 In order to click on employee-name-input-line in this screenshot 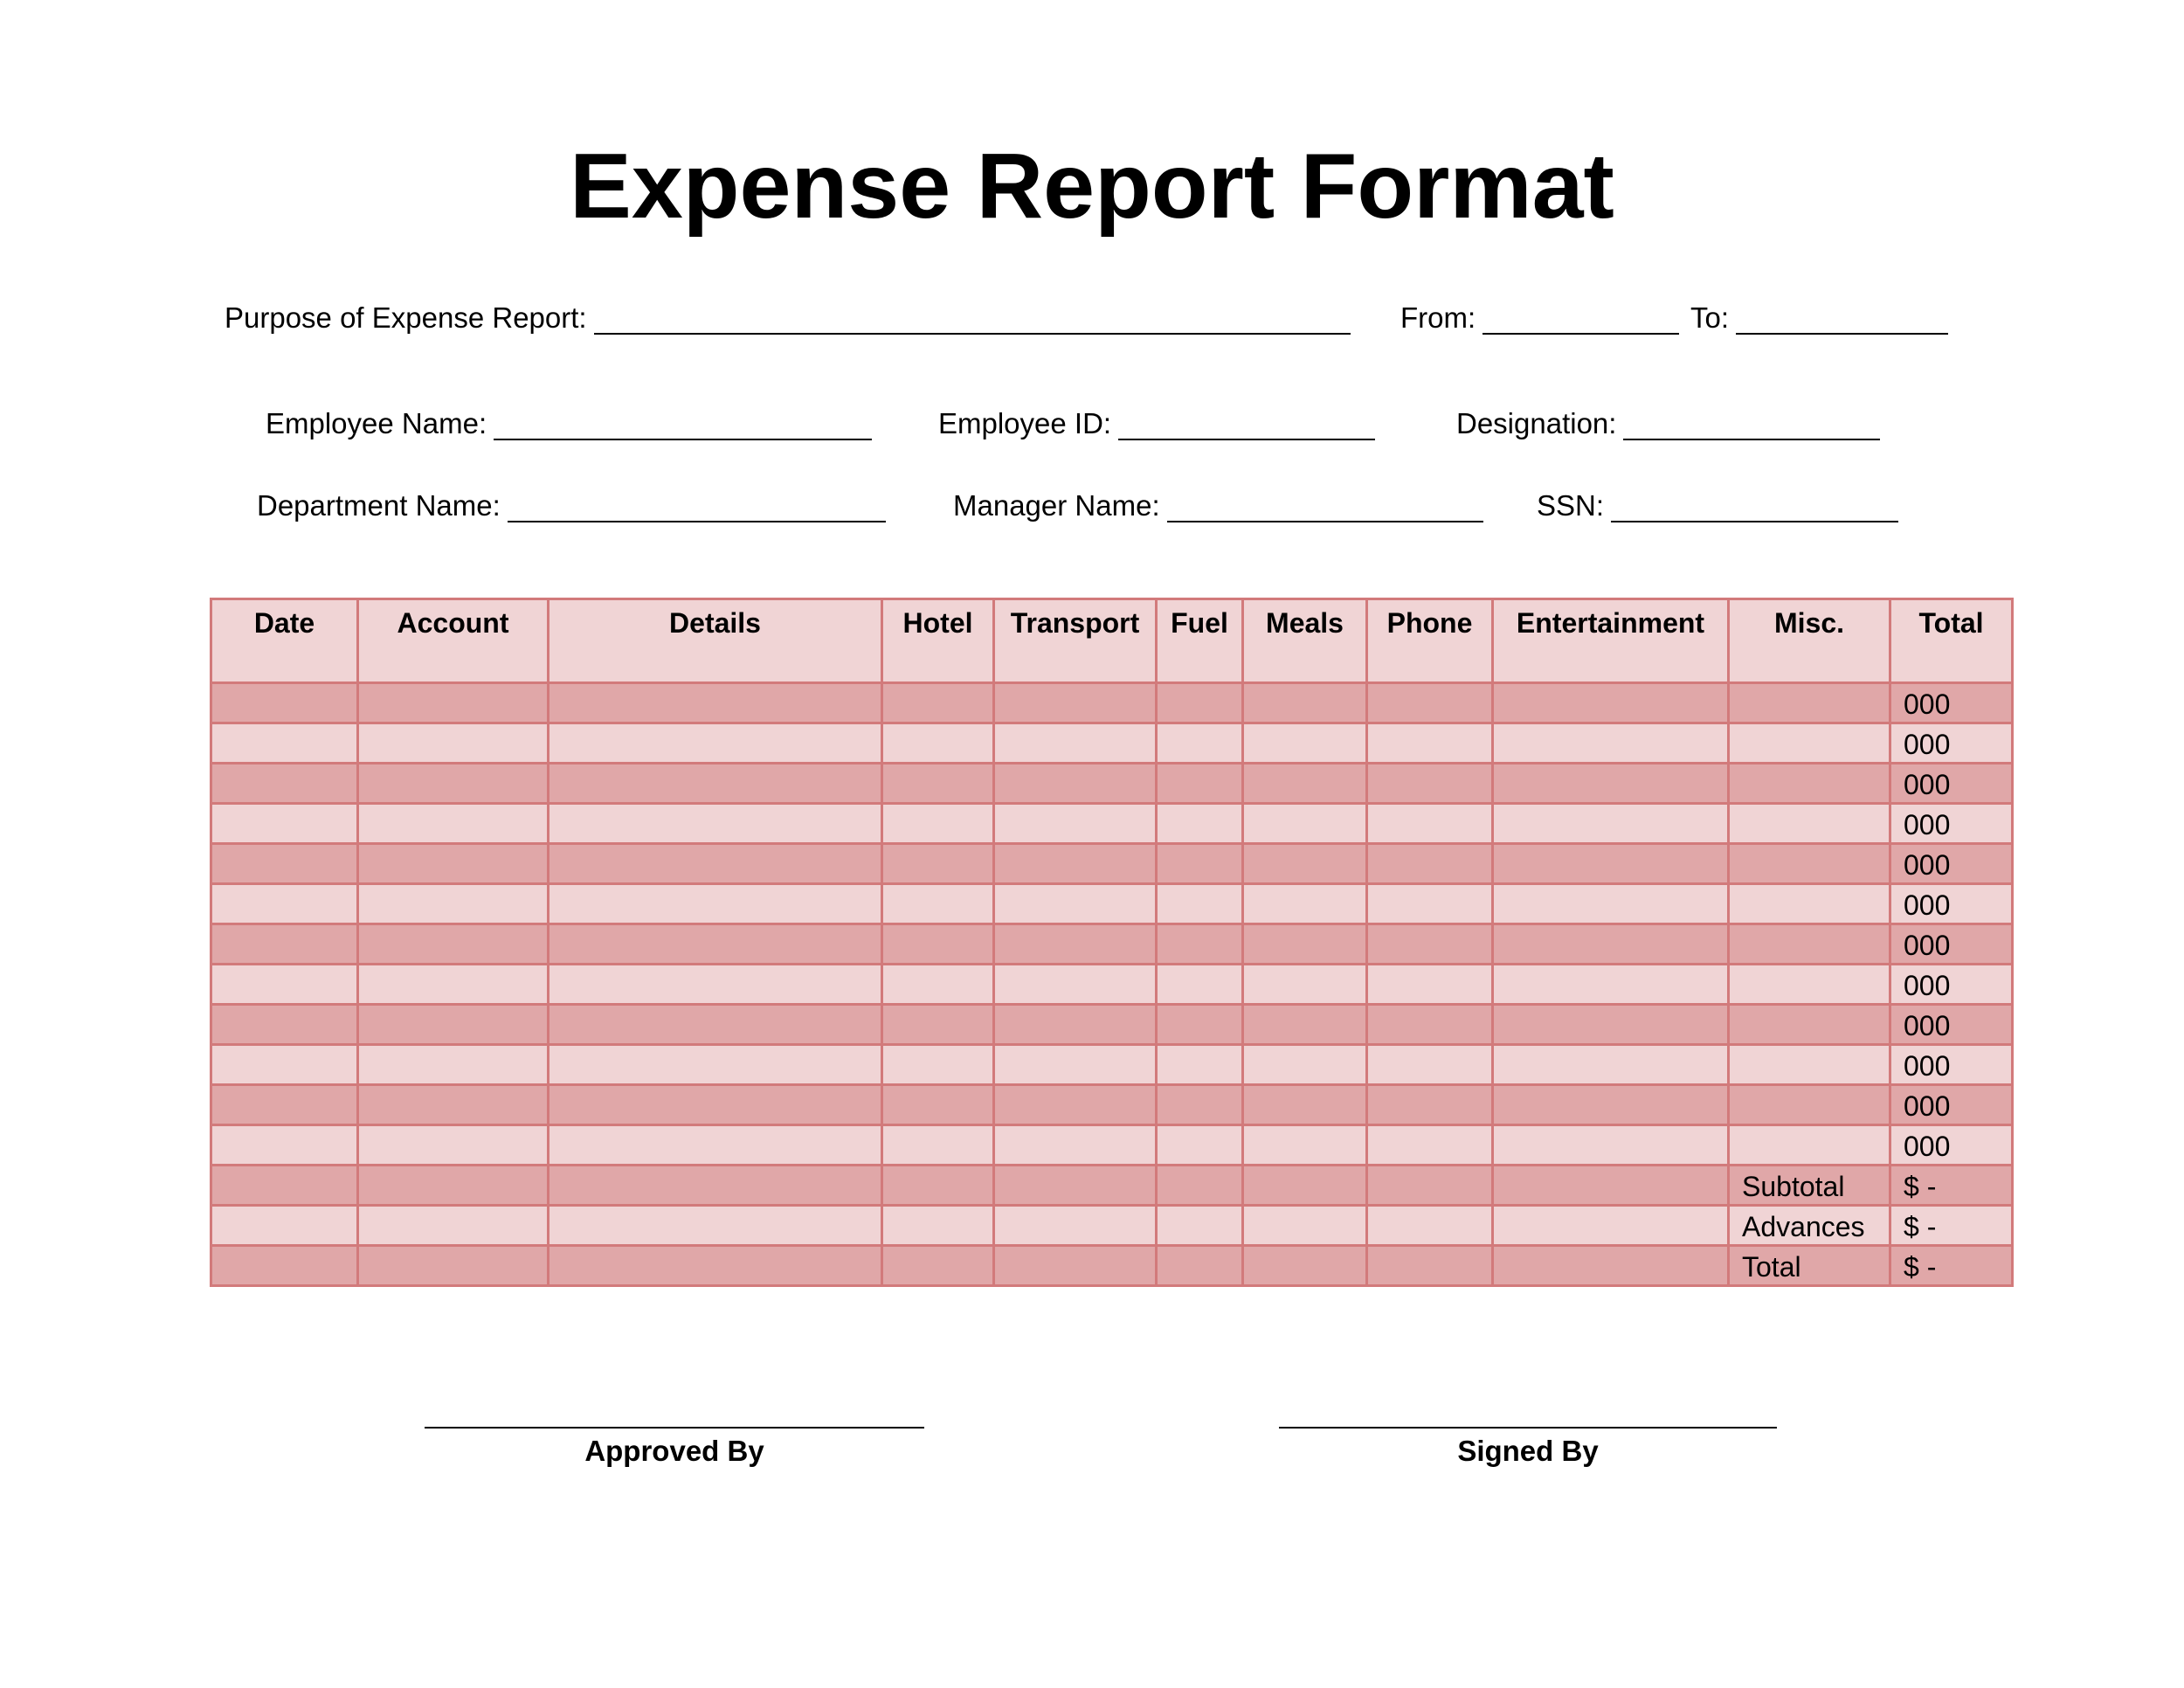, I will do `click(683, 425)`.